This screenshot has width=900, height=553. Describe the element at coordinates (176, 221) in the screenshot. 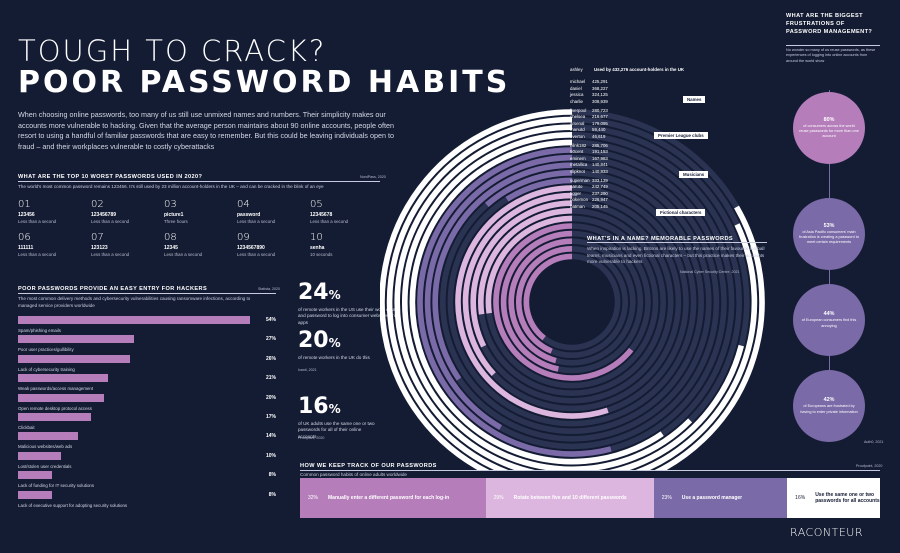

I see `crack-time: Three hours` at that location.